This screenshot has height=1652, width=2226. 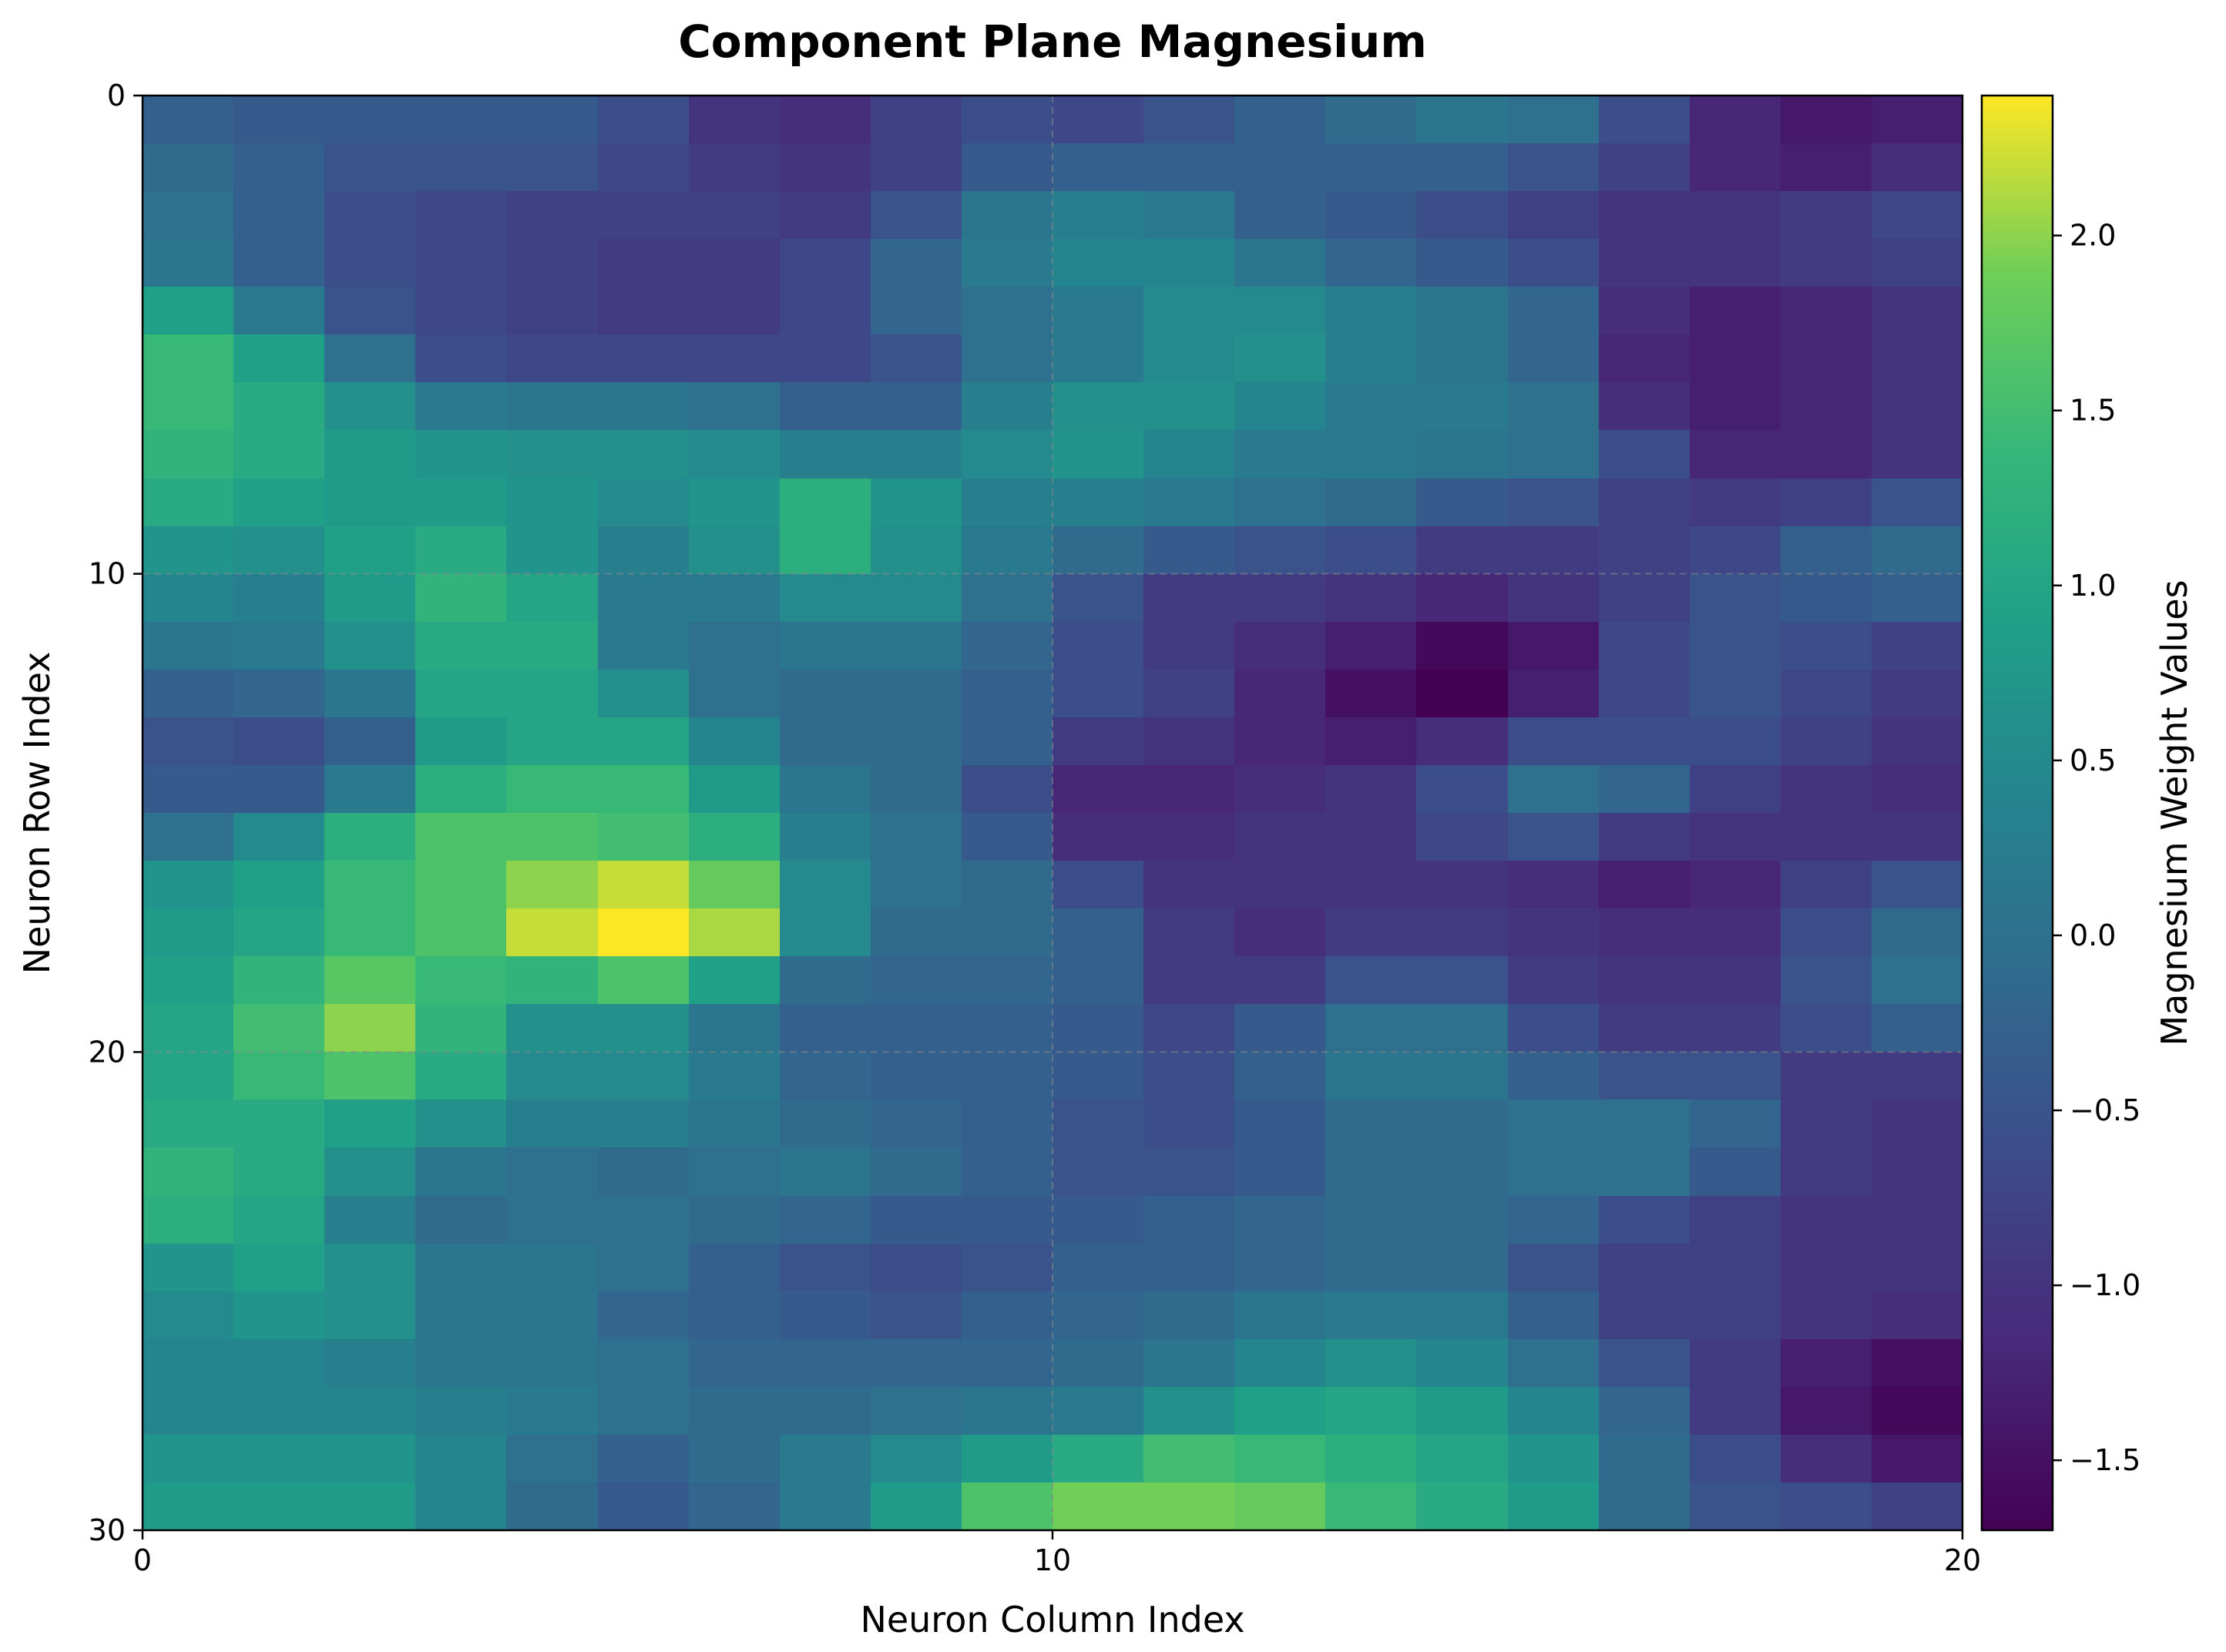 What do you see at coordinates (2093, 411) in the screenshot?
I see `colorbar-tick-label: 1.5` at bounding box center [2093, 411].